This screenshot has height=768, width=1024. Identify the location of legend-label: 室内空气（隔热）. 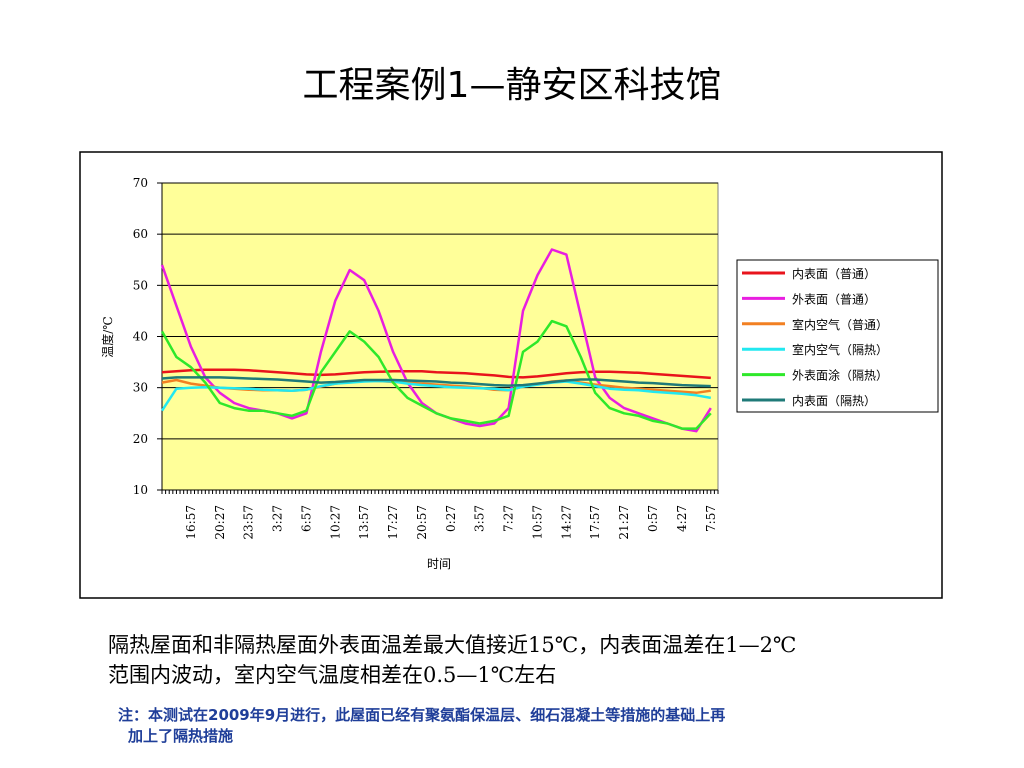
(840, 349).